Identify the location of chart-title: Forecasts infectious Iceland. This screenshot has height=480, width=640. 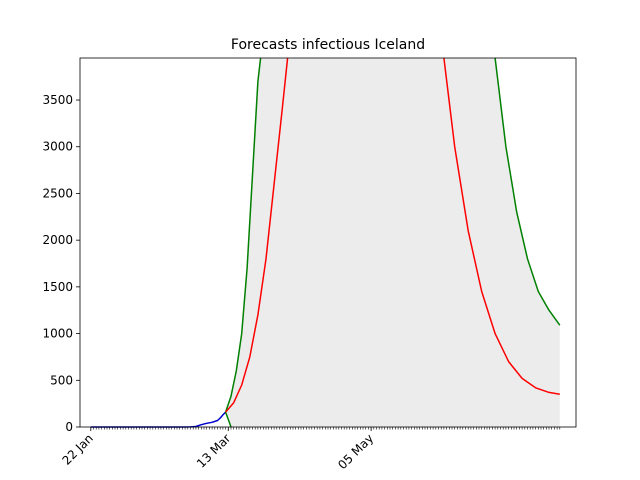
(328, 45).